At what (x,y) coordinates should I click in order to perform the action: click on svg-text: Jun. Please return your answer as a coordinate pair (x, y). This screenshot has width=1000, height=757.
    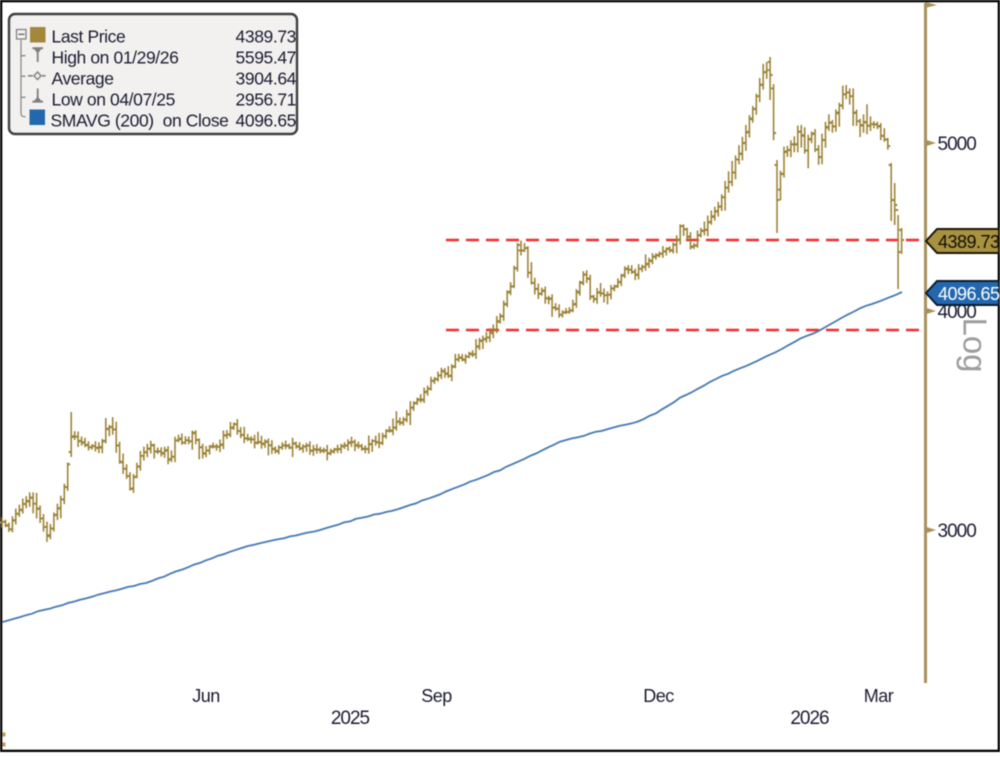
    Looking at the image, I should click on (206, 696).